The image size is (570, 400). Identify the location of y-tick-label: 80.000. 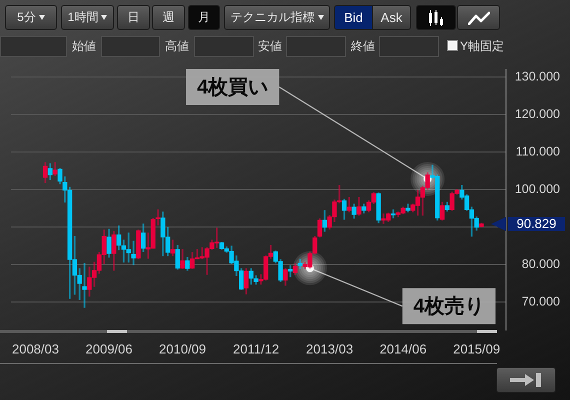
(541, 263).